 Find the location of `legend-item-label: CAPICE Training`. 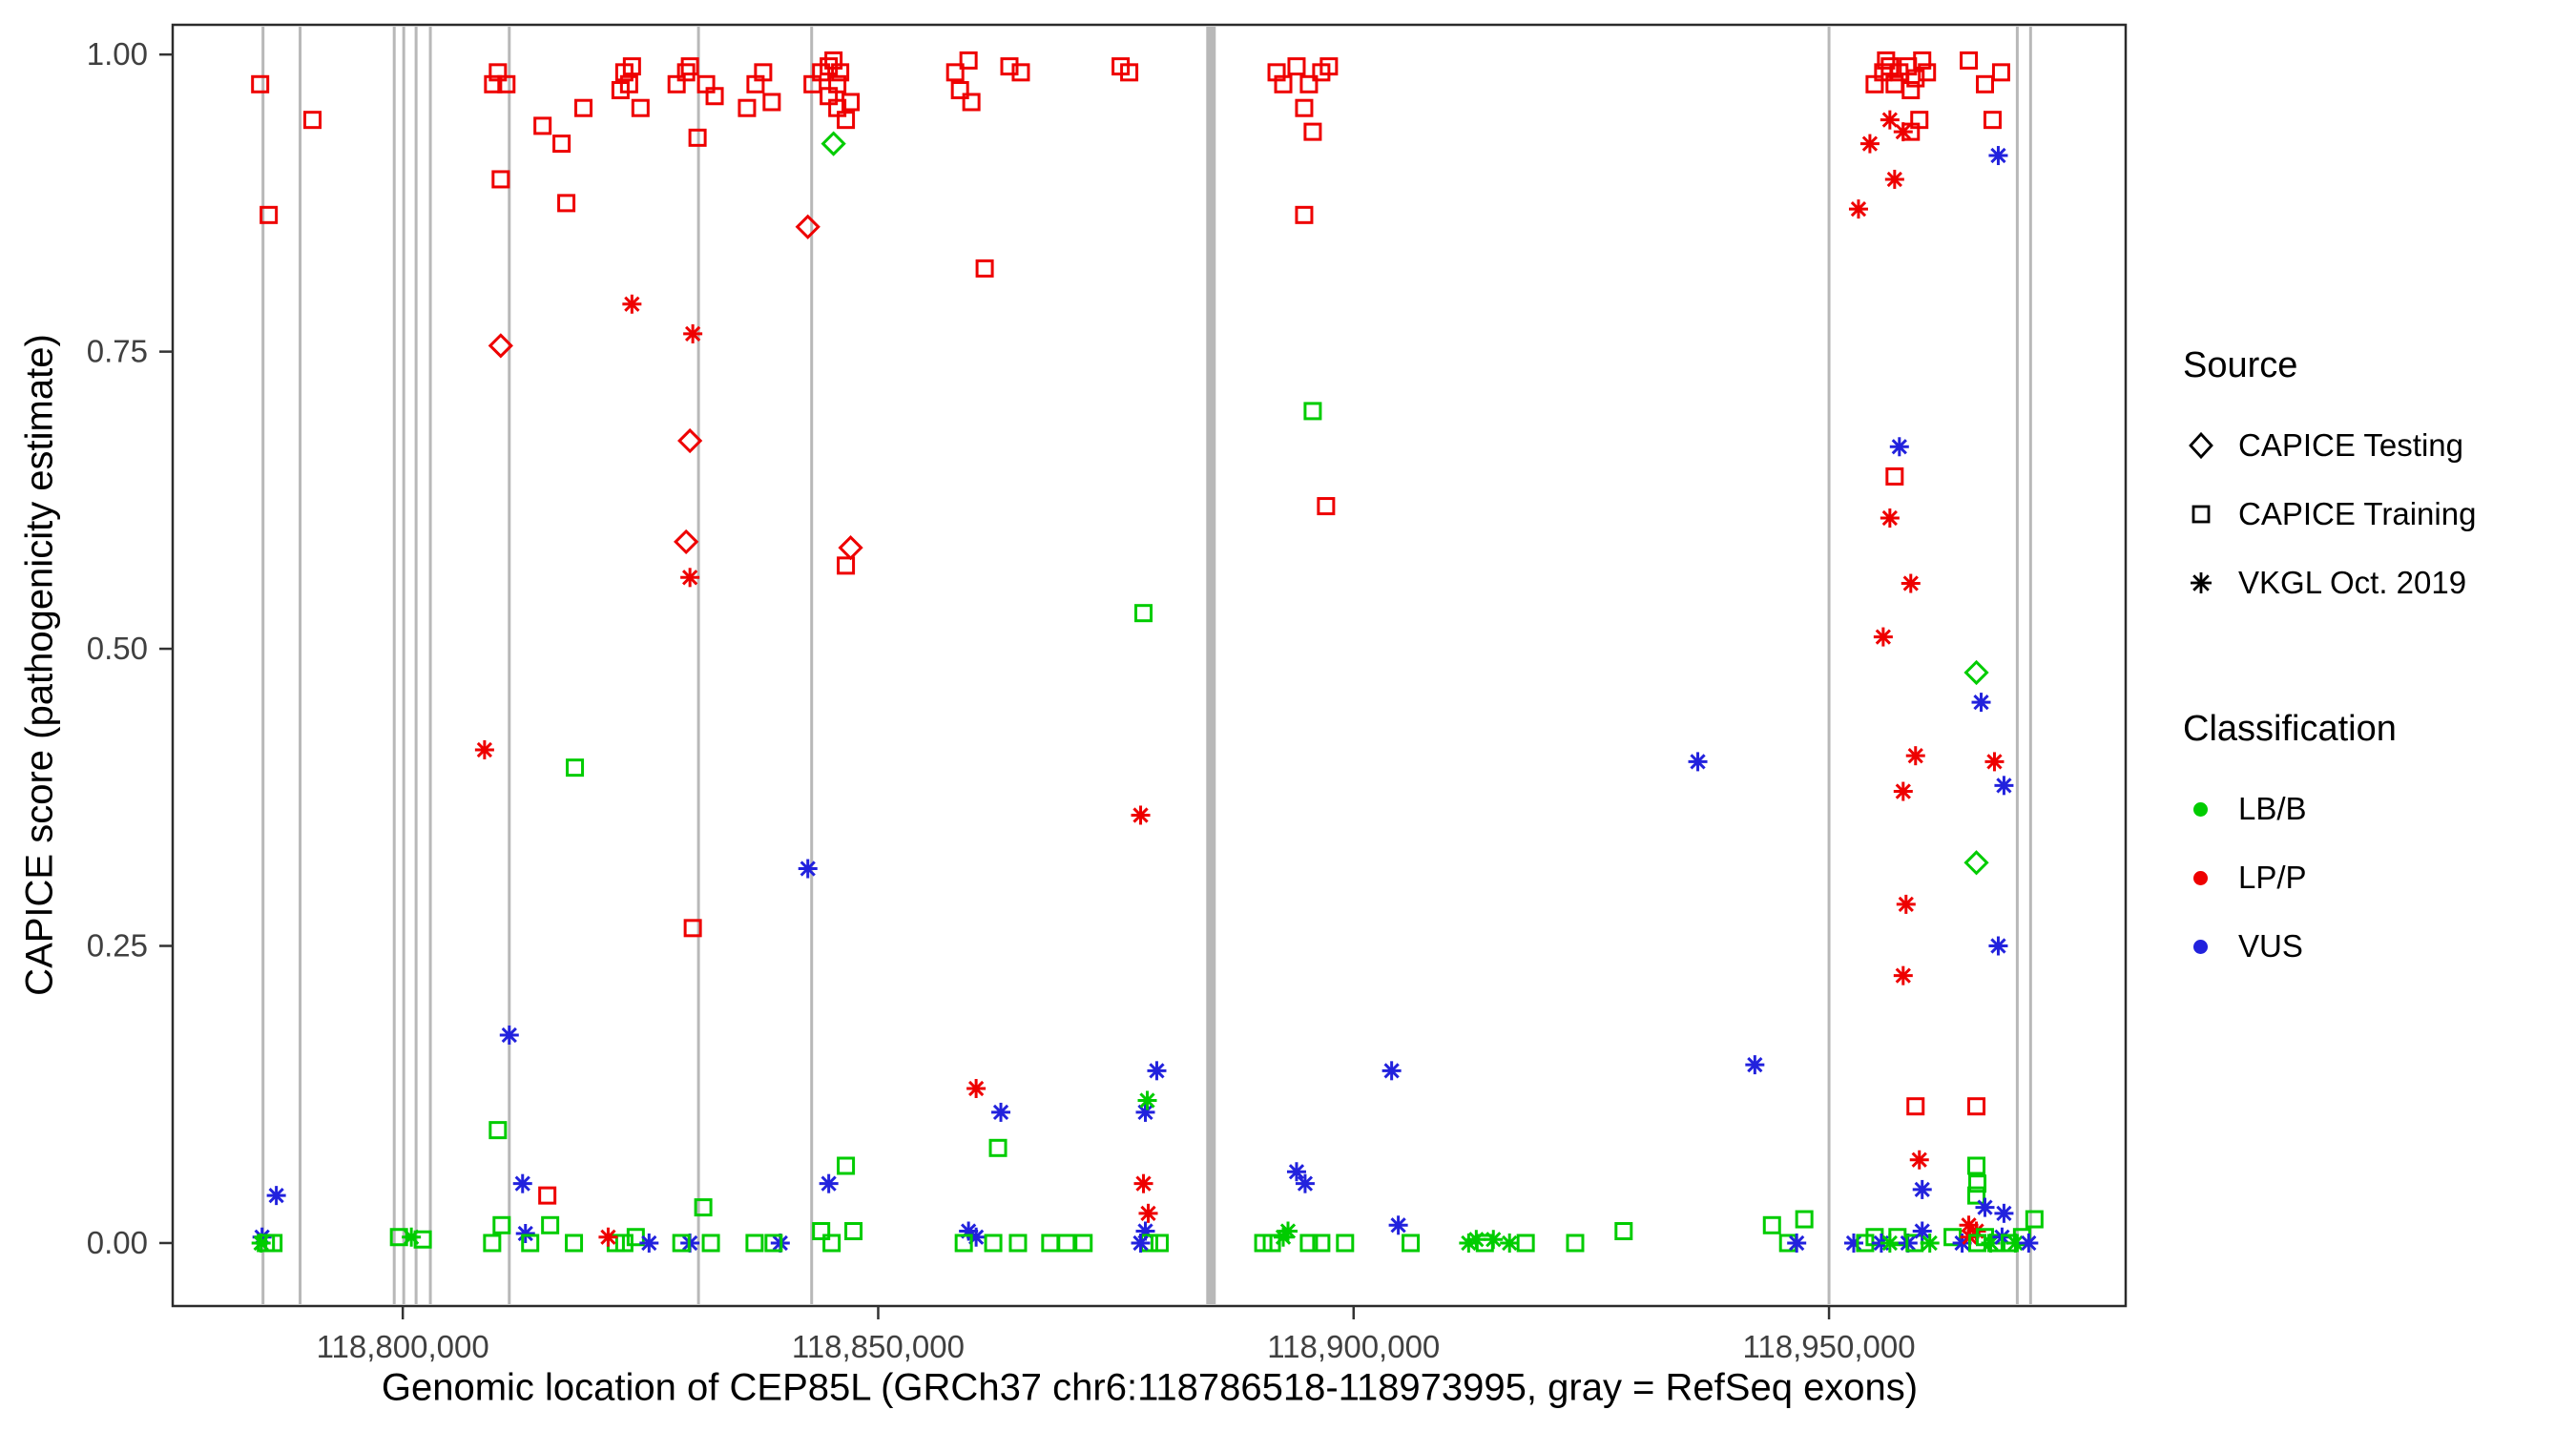

legend-item-label: CAPICE Training is located at coordinates (2357, 513).